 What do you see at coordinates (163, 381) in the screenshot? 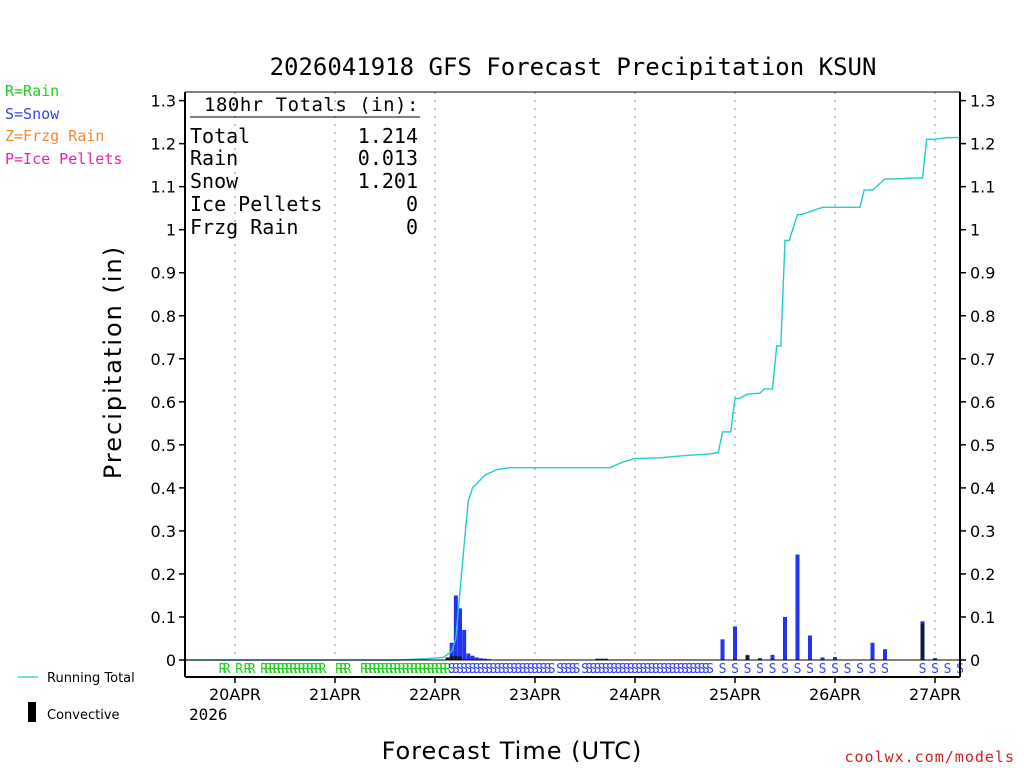
I see `y-tick-labels-left: 0 0.1 0.2 0.3 0.4 0.5 0.6 0.7 0.8 0.9 1 1.1 1.2 1.3` at bounding box center [163, 381].